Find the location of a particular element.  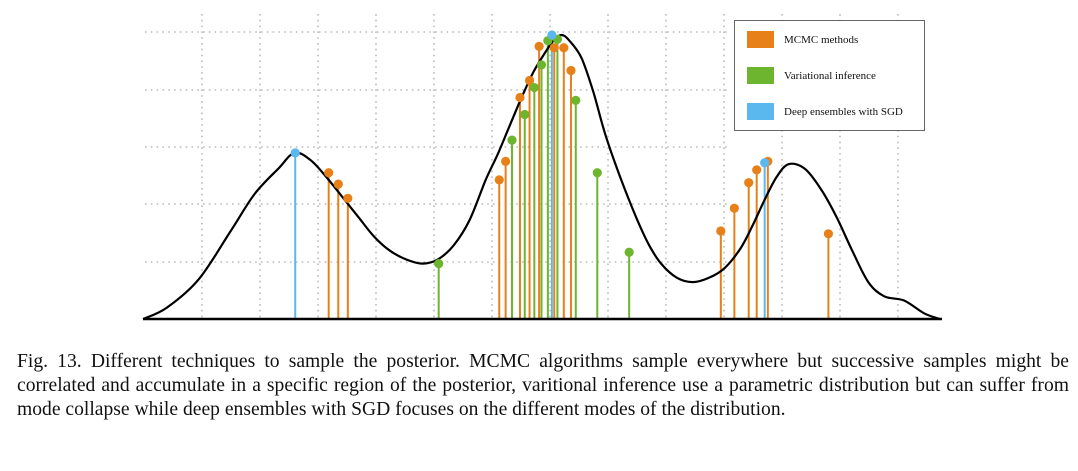

legend-label-de: Deep ensembles with SGD is located at coordinates (843, 111).